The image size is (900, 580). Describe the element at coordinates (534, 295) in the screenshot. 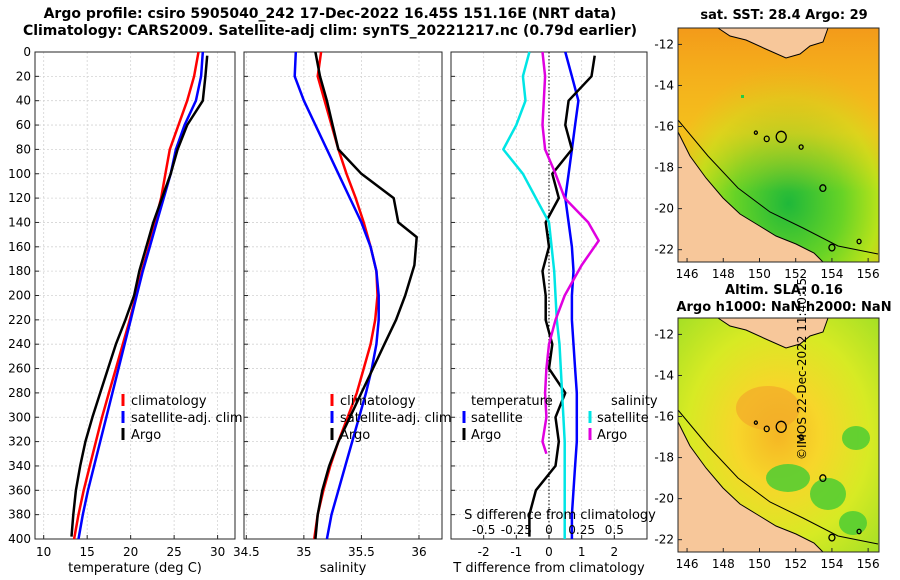

I see `series-s-satellite` at that location.